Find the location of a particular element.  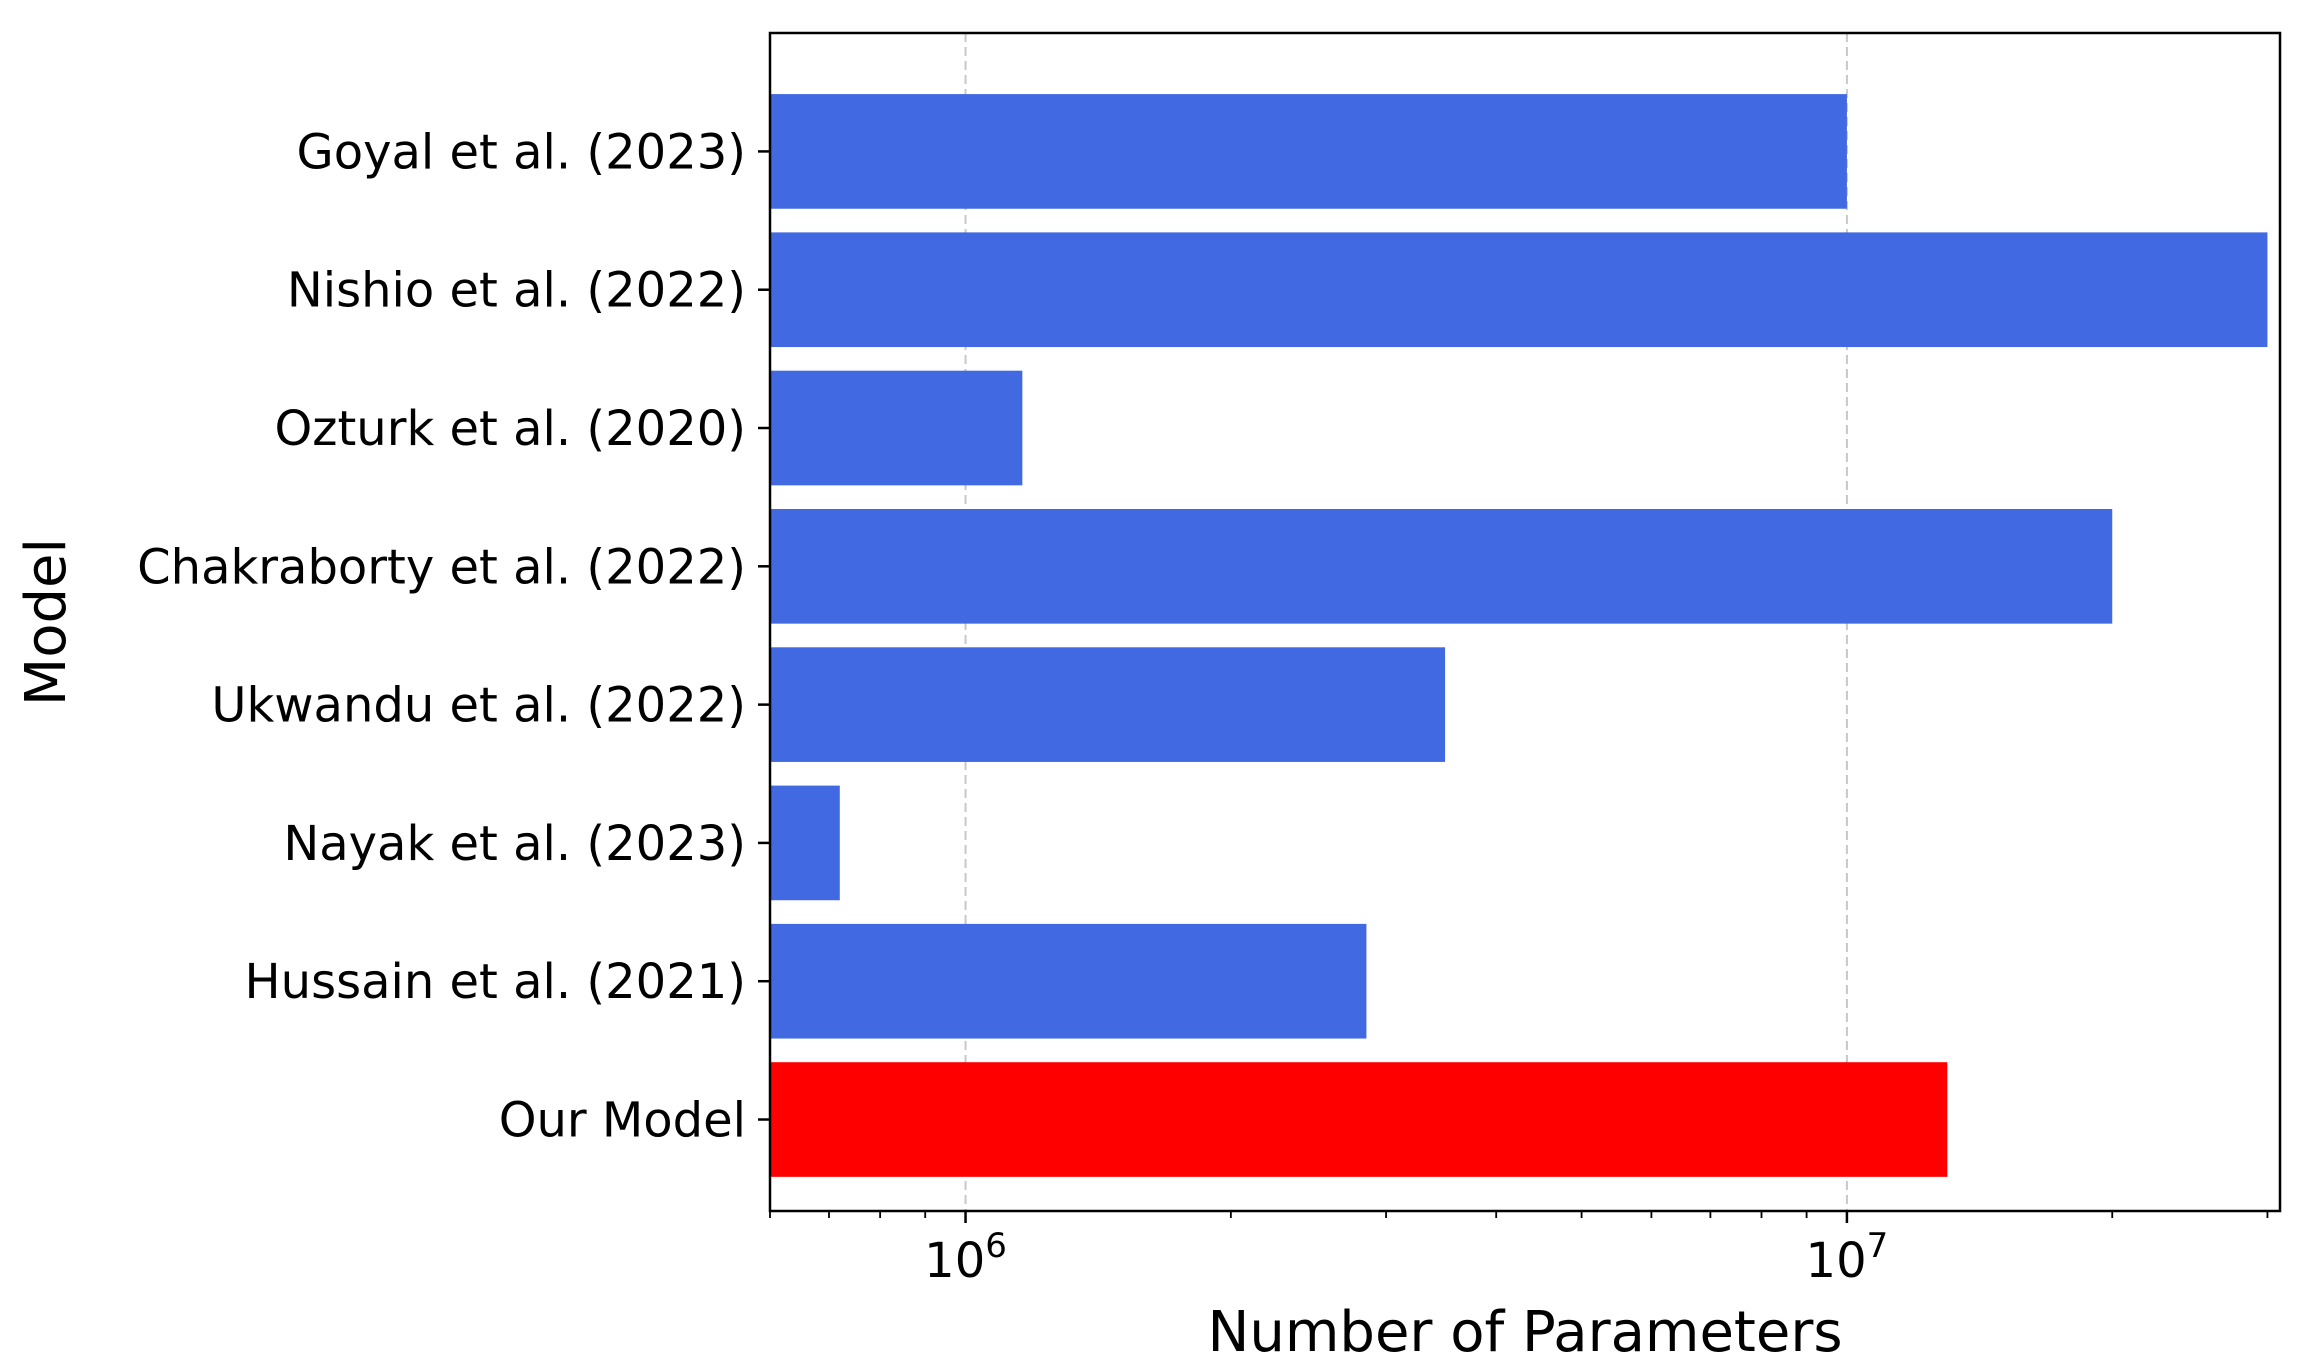

x-tick-label: 10⁶ is located at coordinates (965, 1257).